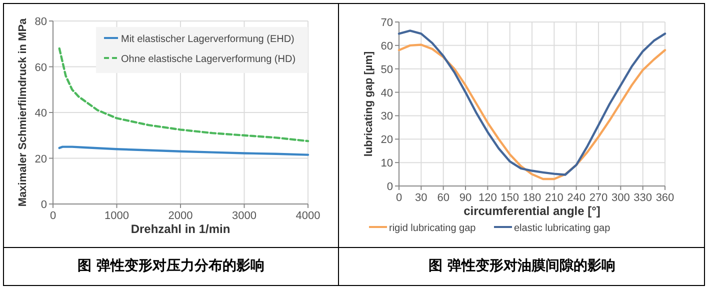 The width and height of the screenshot is (708, 293). What do you see at coordinates (598, 198) in the screenshot?
I see `x-tick-label: 270` at bounding box center [598, 198].